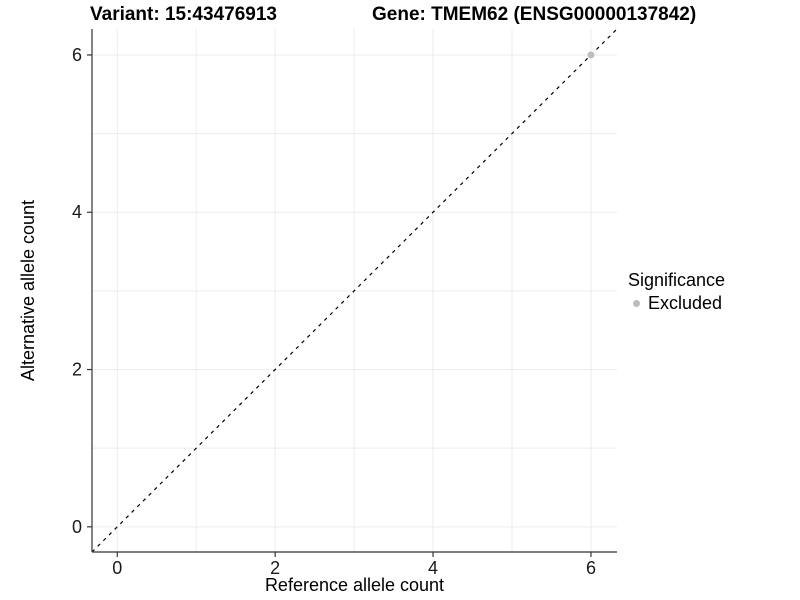 The width and height of the screenshot is (800, 600). Describe the element at coordinates (354, 585) in the screenshot. I see `x-axis-title: Reference allele count` at that location.